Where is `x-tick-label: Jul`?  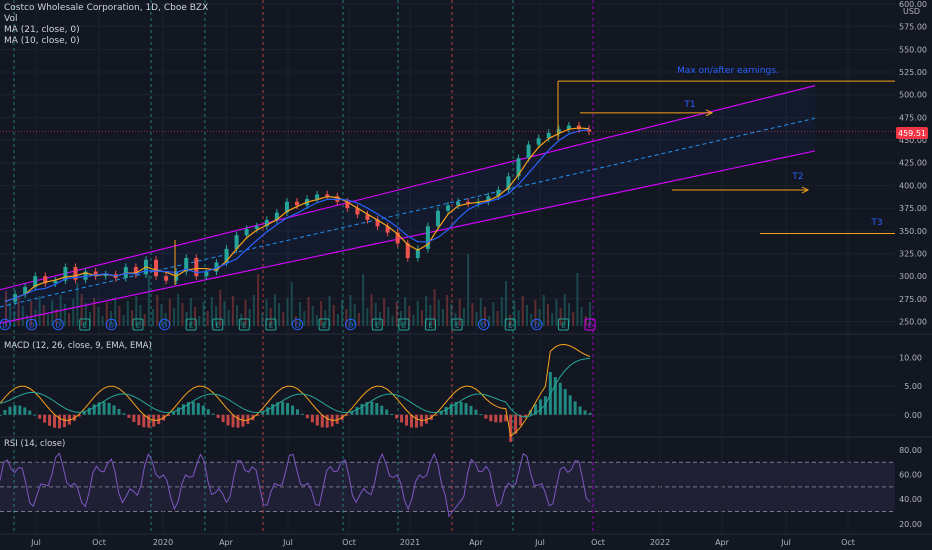 x-tick-label: Jul is located at coordinates (35, 542).